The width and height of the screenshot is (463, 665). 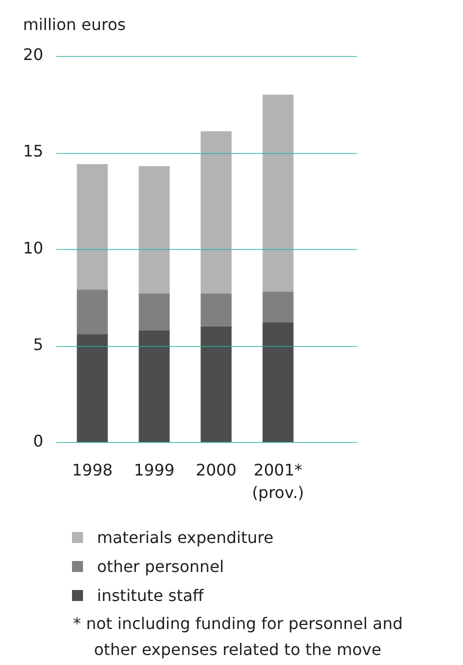 I want to click on x-tick-label: 2001* (prov.), so click(x=278, y=481).